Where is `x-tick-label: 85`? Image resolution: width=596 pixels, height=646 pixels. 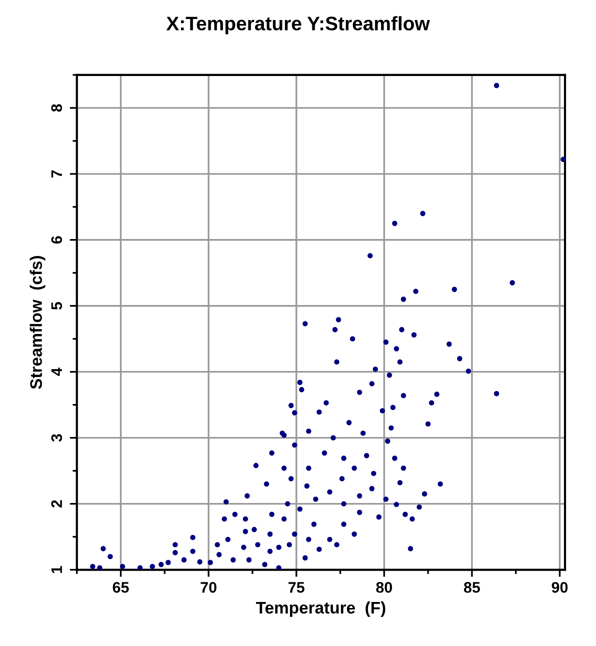 x-tick-label: 85 is located at coordinates (472, 587).